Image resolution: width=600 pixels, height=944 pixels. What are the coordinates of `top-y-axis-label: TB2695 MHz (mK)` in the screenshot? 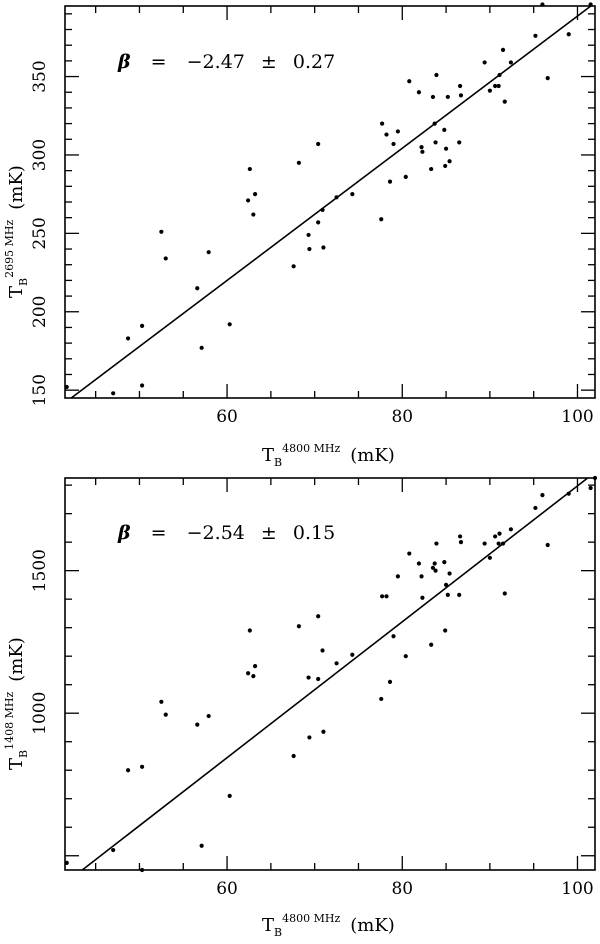 It's located at (16, 231).